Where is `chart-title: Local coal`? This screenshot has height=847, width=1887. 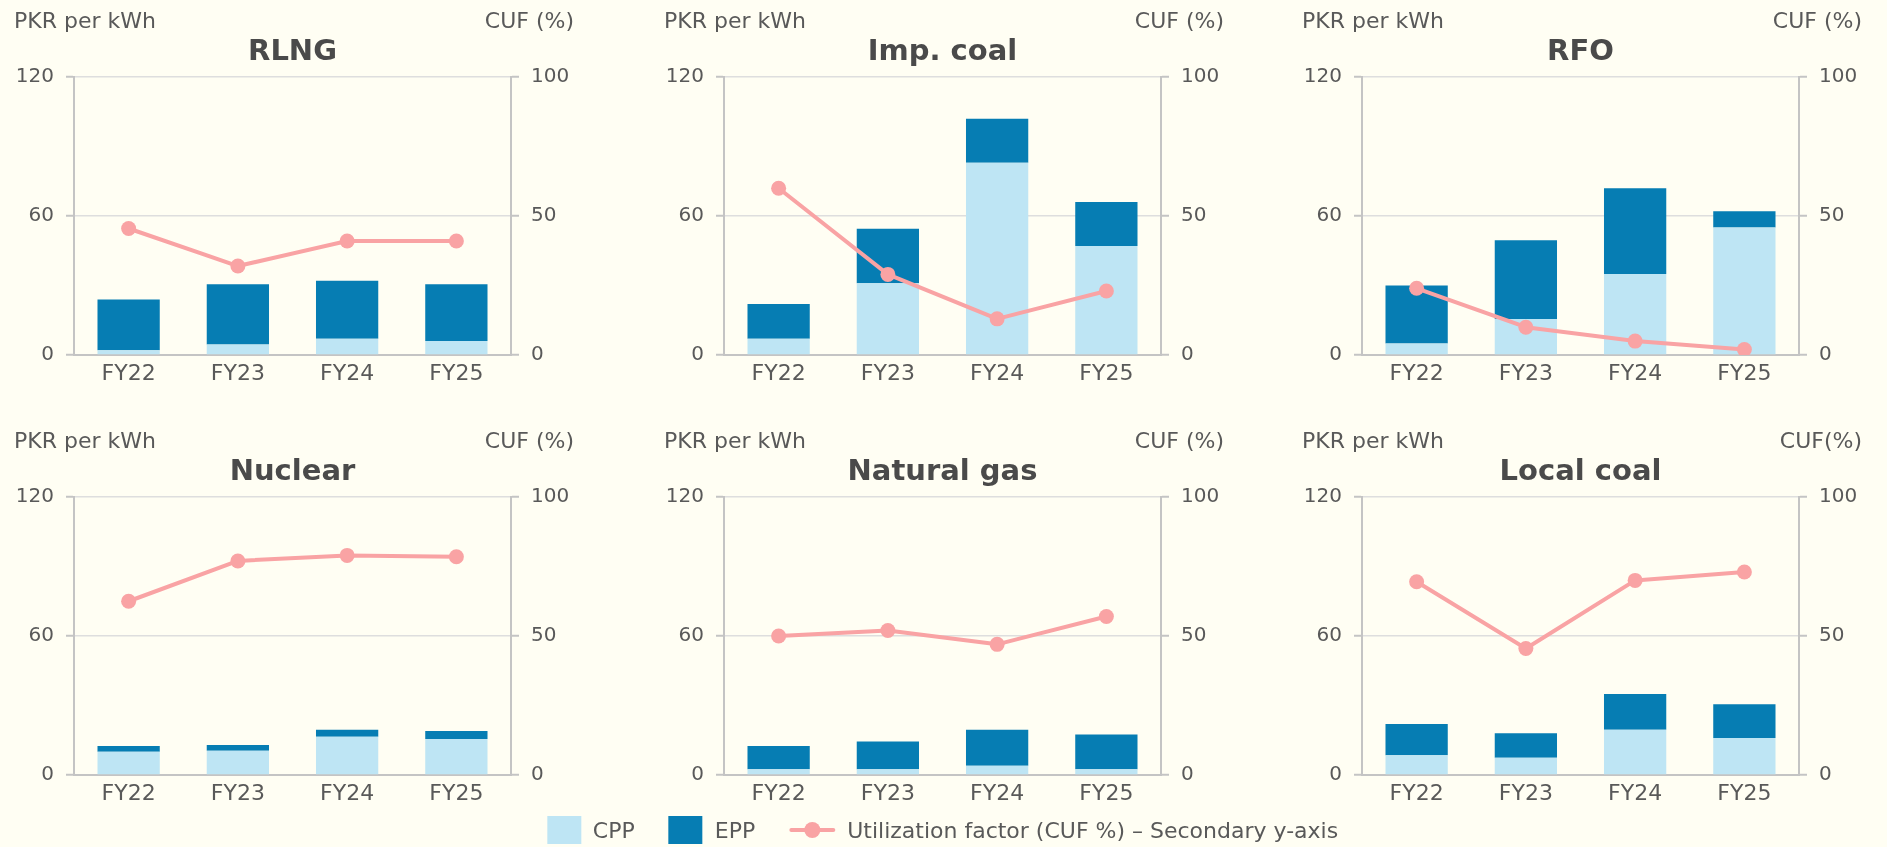
chart-title: Local coal is located at coordinates (1580, 470).